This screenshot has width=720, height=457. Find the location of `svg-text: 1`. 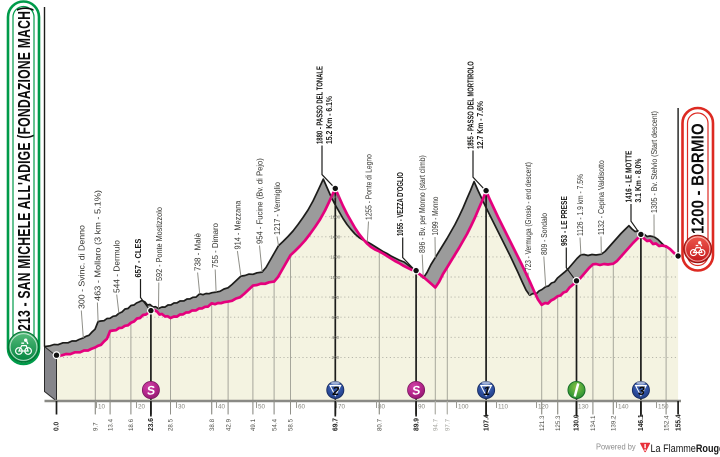

svg-text: 1 is located at coordinates (486, 391).